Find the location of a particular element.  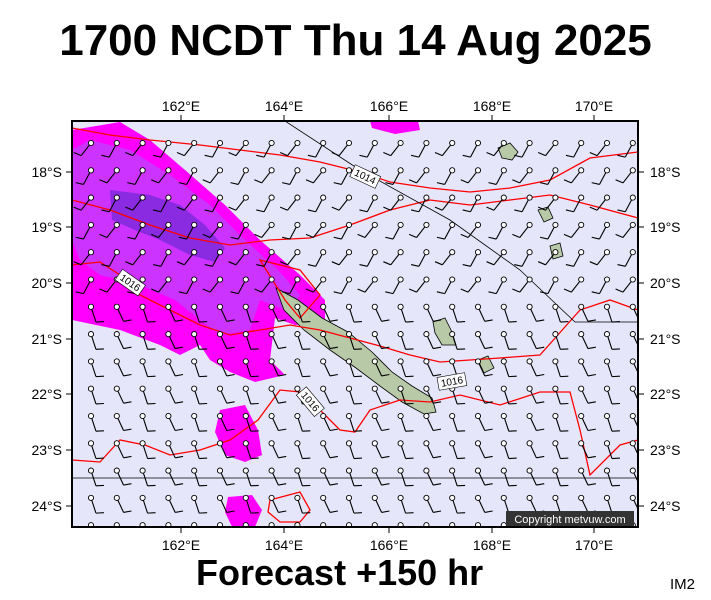

lat-label-right: 20°S is located at coordinates (665, 283).